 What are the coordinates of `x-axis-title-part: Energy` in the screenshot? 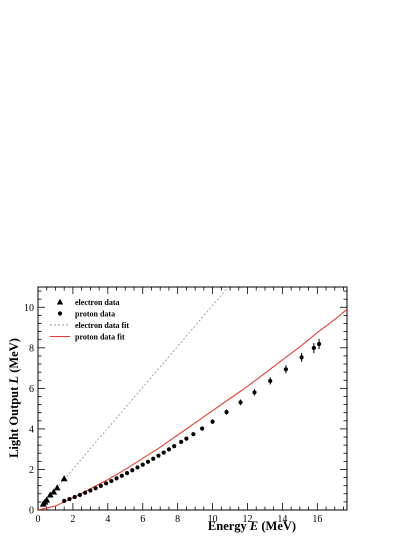 It's located at (229, 526).